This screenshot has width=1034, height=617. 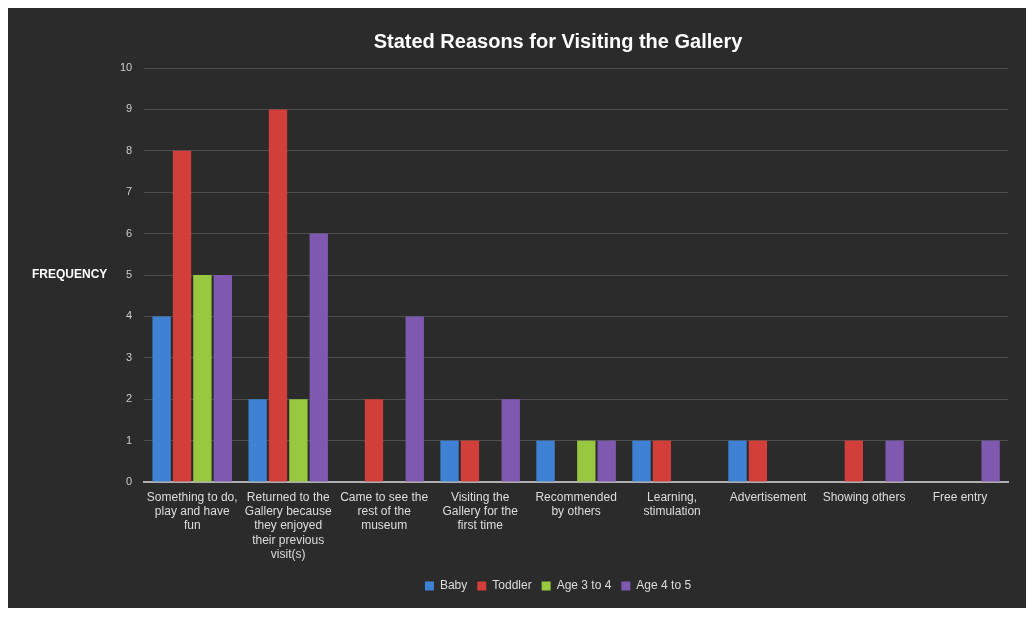 I want to click on y-tick-label: 4, so click(x=129, y=315).